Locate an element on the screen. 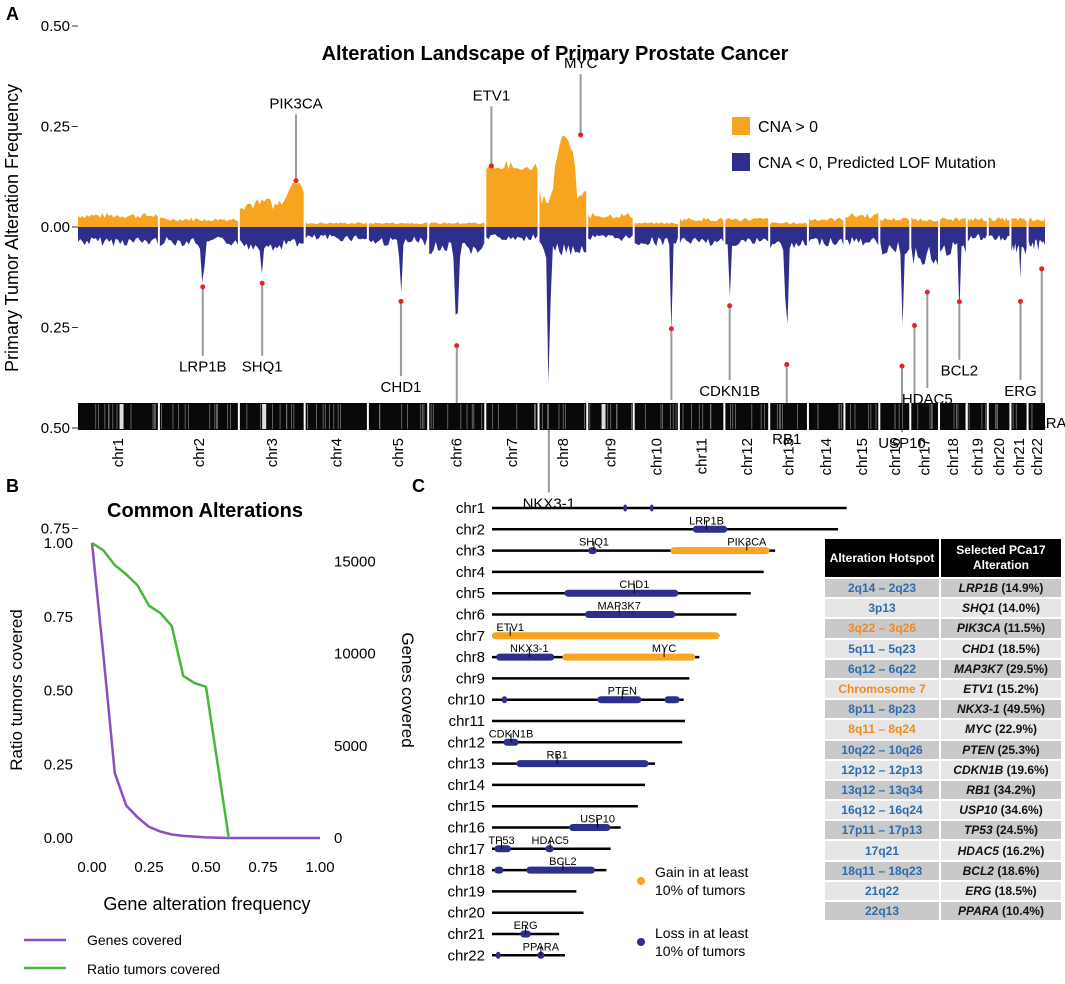 The image size is (1065, 984). alteration-gene: BCL2 is located at coordinates (978, 870).